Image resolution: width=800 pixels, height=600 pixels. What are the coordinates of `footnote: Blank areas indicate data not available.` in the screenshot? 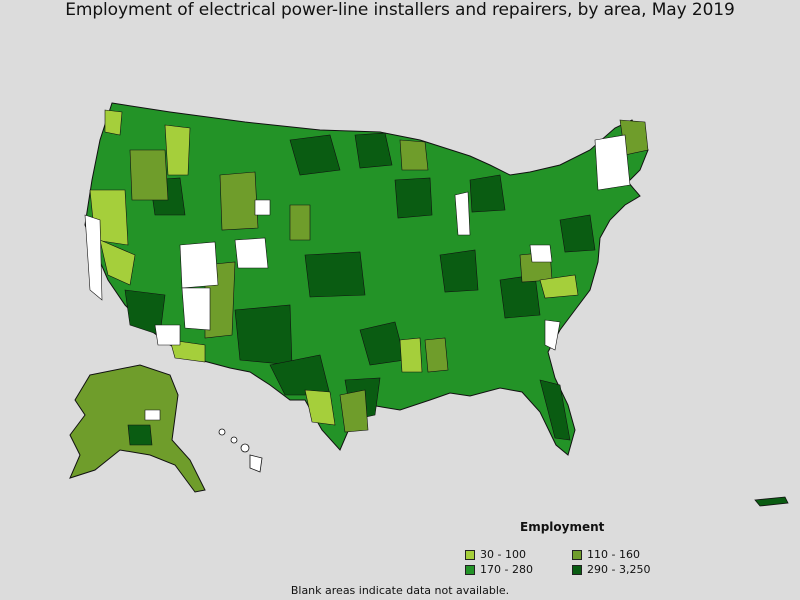 It's located at (400, 590).